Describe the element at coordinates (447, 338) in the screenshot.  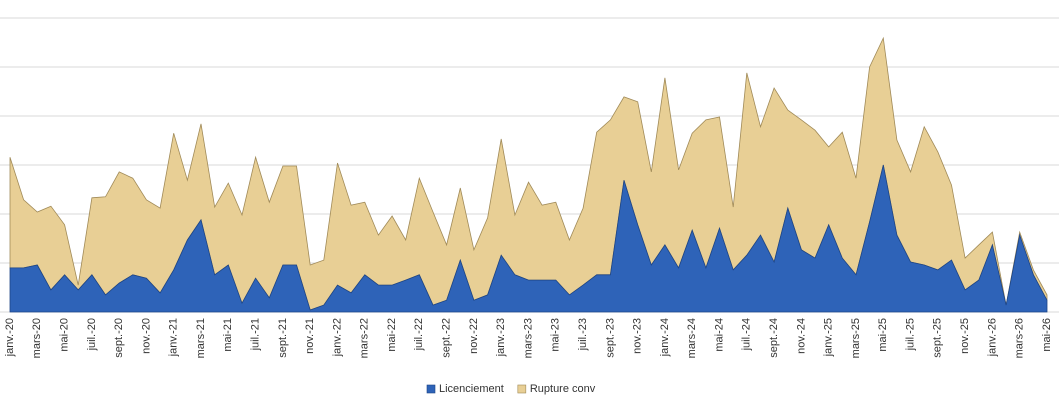
I see `x-tick-label: sept.-22` at that location.